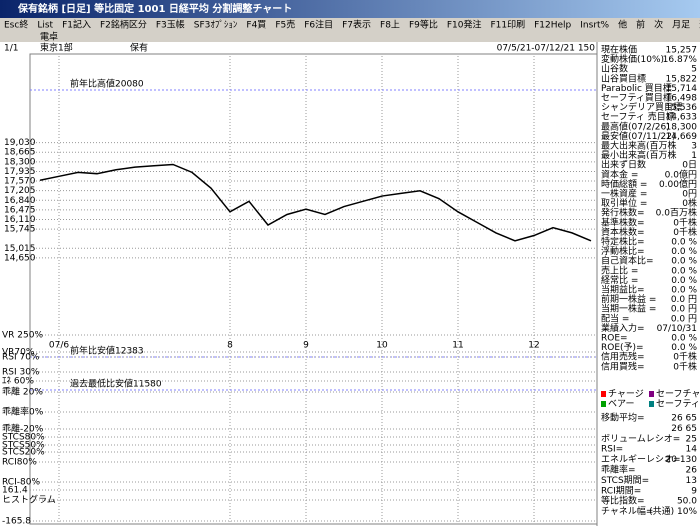  I want to click on info-value: 3, so click(694, 147).